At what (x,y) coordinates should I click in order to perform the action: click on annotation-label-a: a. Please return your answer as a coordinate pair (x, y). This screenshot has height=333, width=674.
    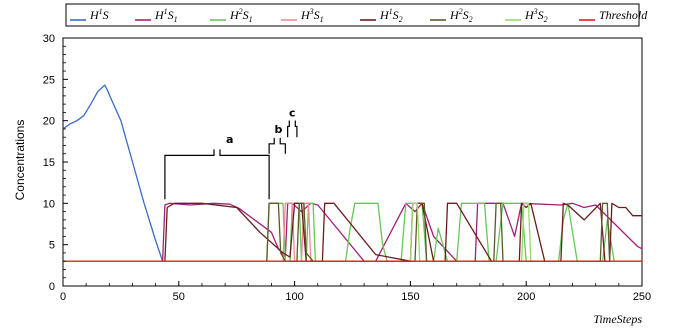
    Looking at the image, I should click on (229, 139).